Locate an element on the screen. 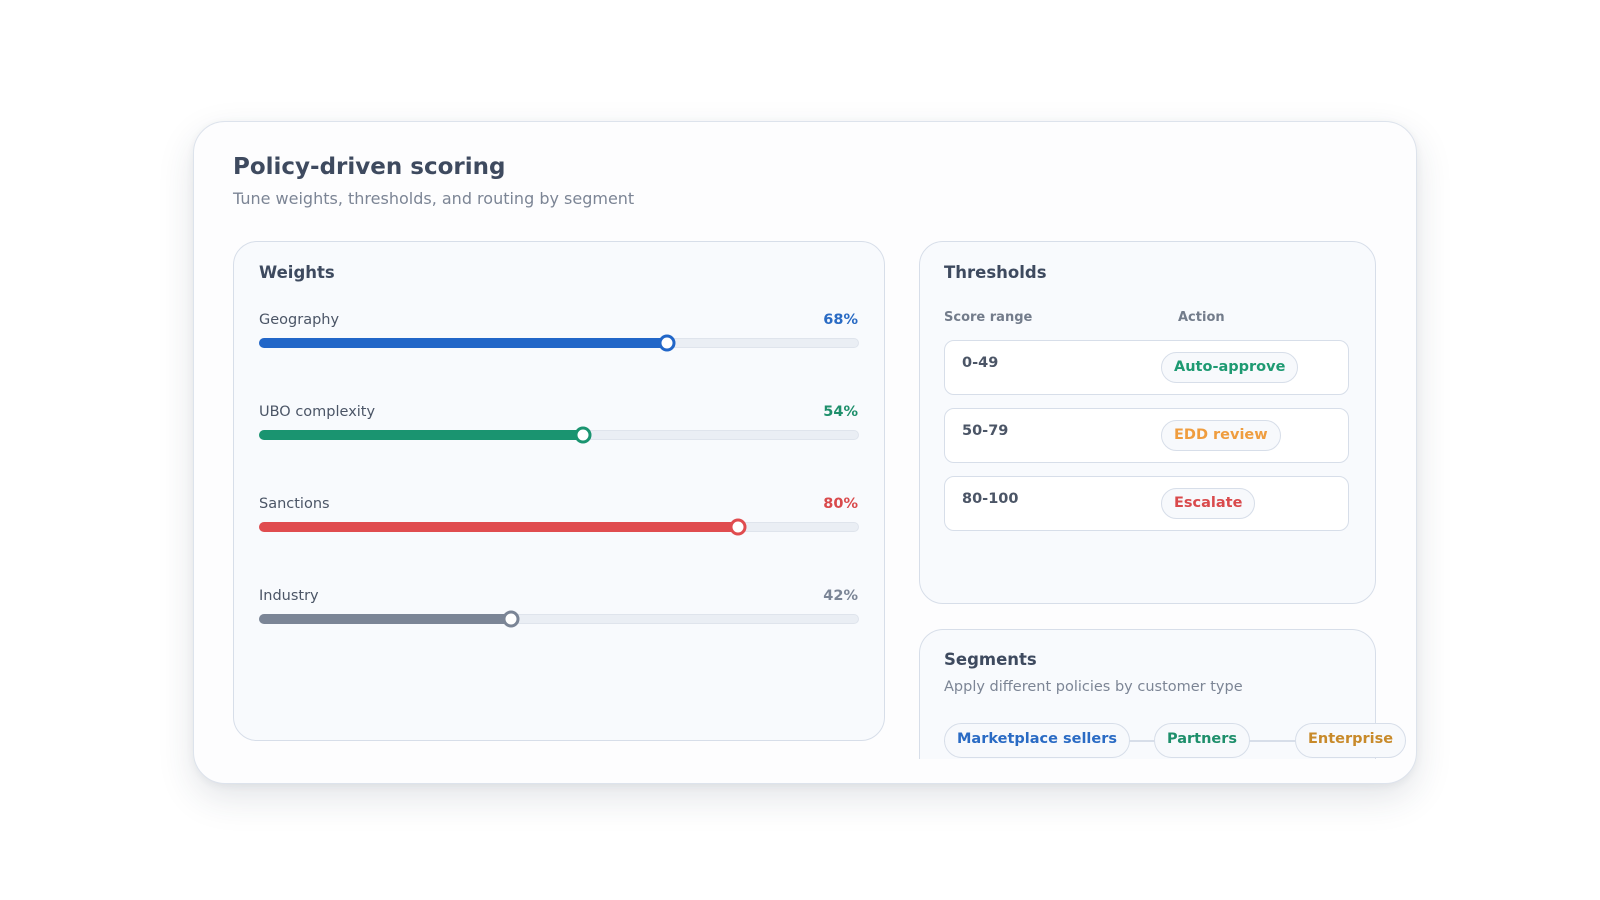 This screenshot has height=900, width=1600. action-badge-escalate: Escalate is located at coordinates (1208, 503).